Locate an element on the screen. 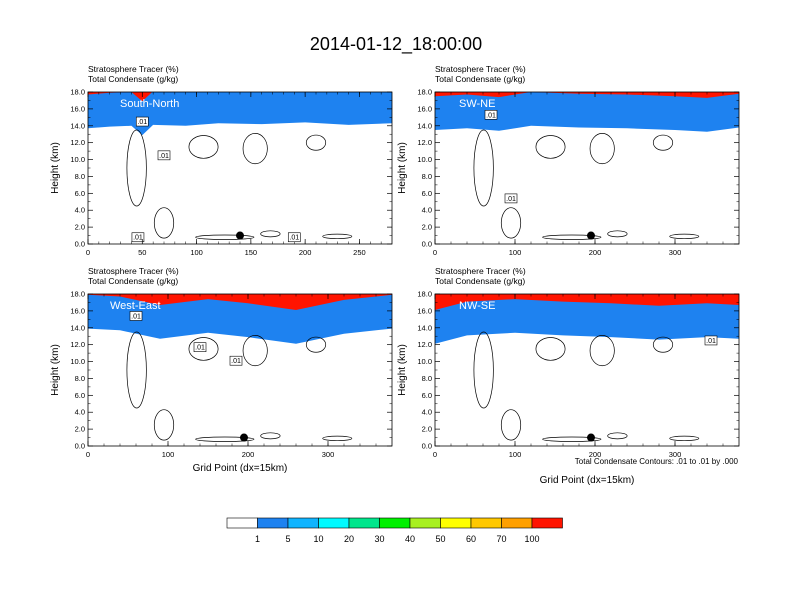 Image resolution: width=792 pixels, height=612 pixels. colorbar-label: 10 is located at coordinates (318, 539).